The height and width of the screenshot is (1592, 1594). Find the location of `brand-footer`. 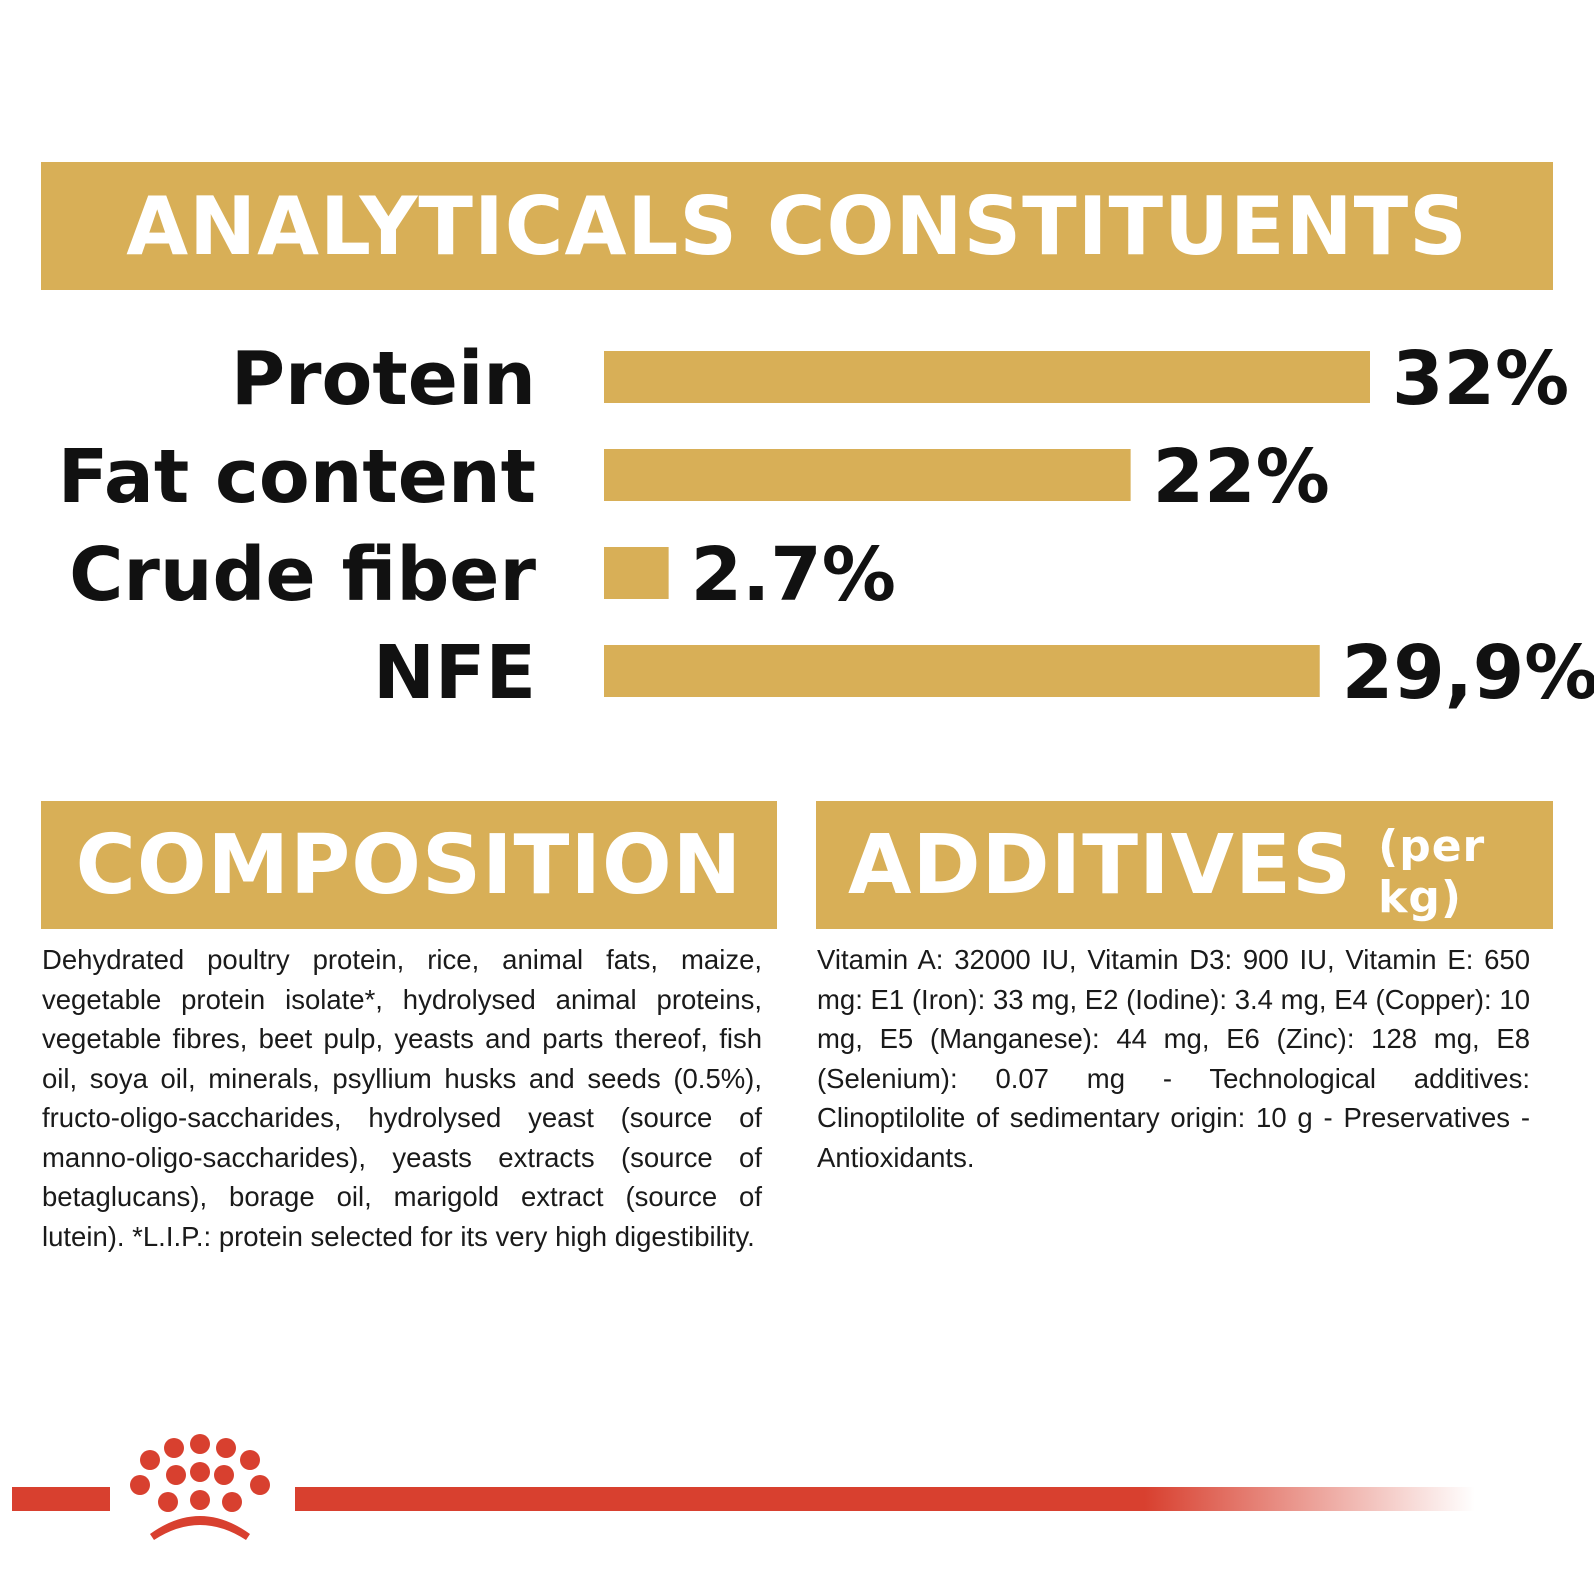

brand-footer is located at coordinates (743, 1487).